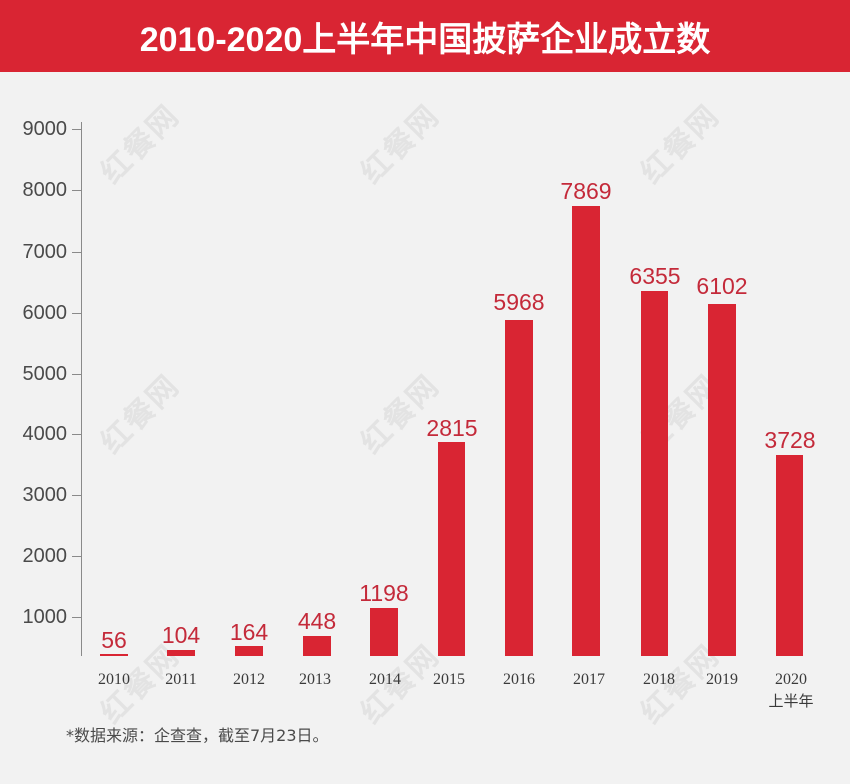  What do you see at coordinates (114, 655) in the screenshot?
I see `bar-2010` at bounding box center [114, 655].